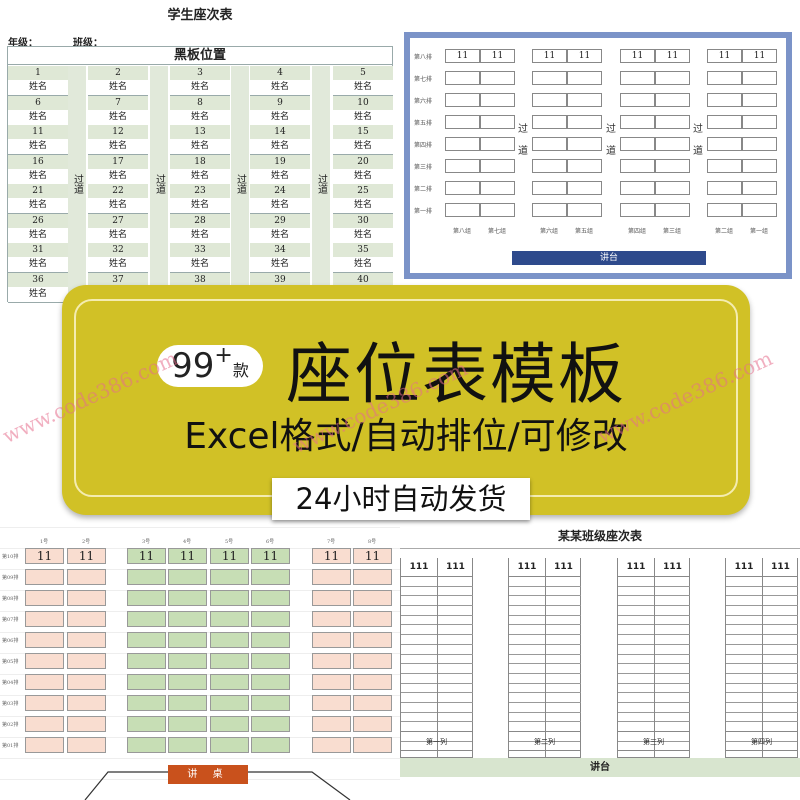 This screenshot has height=800, width=800. What do you see at coordinates (193, 366) in the screenshot?
I see `count: 99` at bounding box center [193, 366].